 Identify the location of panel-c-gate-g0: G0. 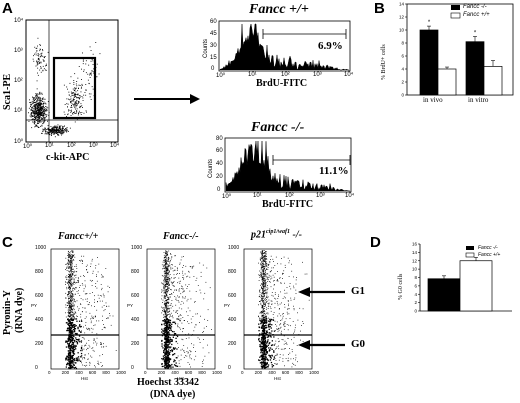
(358, 344).